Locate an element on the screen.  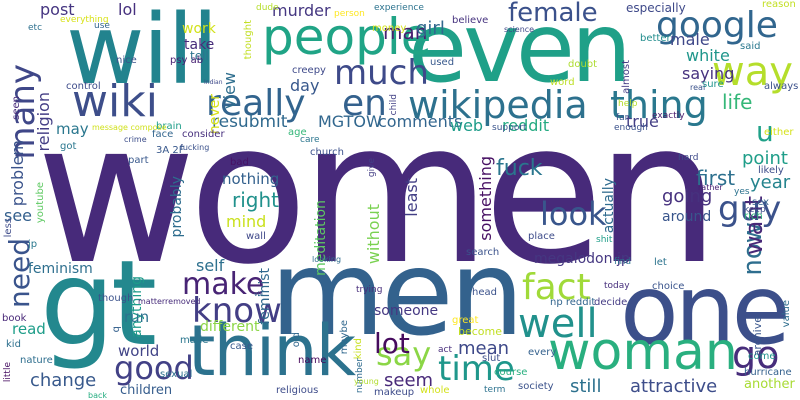
word: first is located at coordinates (716, 178).